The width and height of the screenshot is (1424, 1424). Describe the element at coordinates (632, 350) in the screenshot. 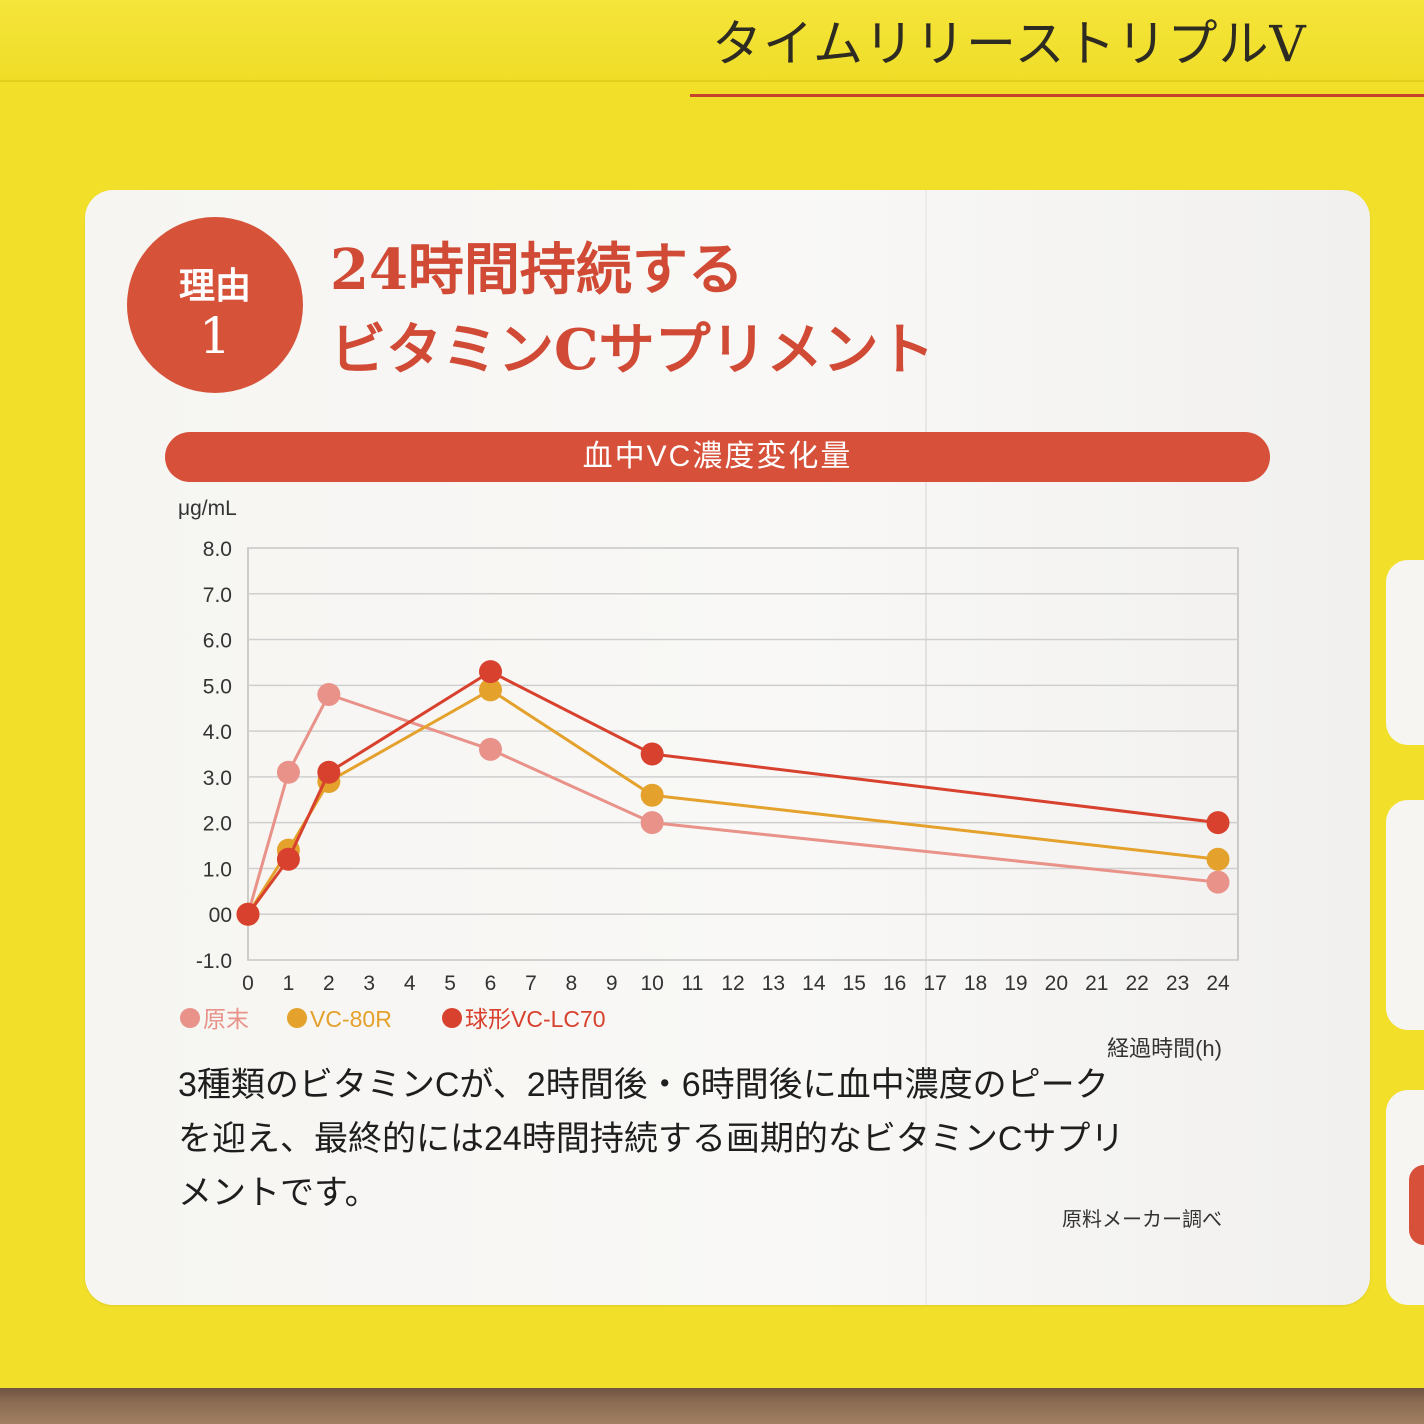

I see `heading-line-2: ビタミンCサプリメント` at that location.